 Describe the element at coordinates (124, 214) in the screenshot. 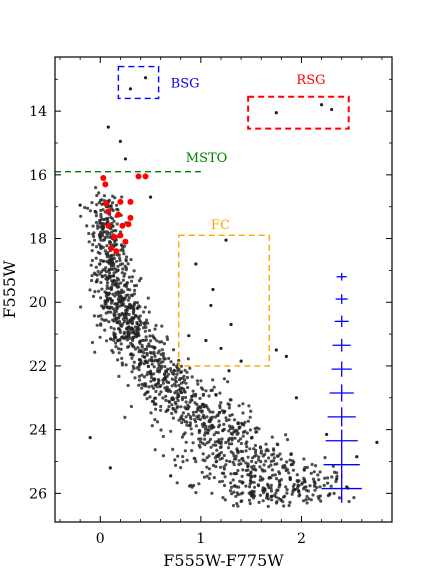

I see `highlight-points` at that location.